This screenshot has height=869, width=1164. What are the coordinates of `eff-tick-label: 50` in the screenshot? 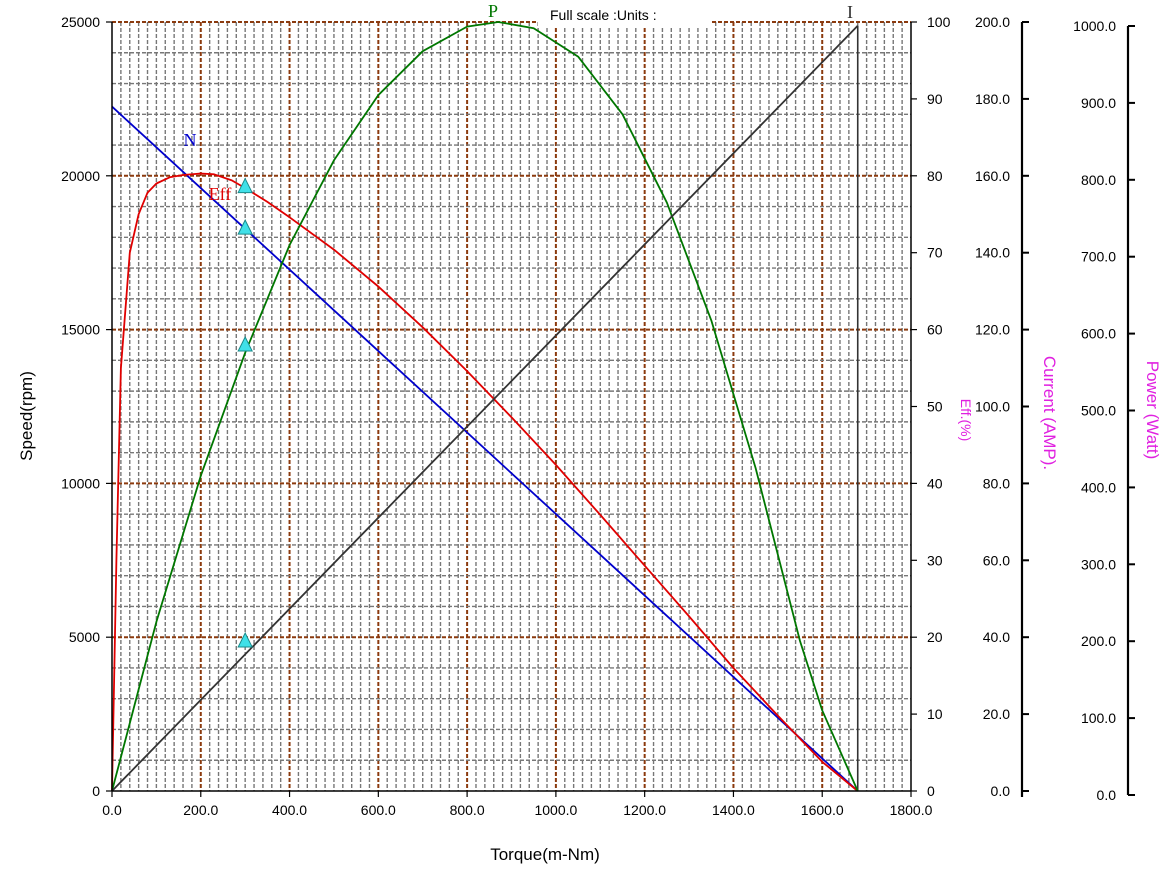 It's located at (935, 407).